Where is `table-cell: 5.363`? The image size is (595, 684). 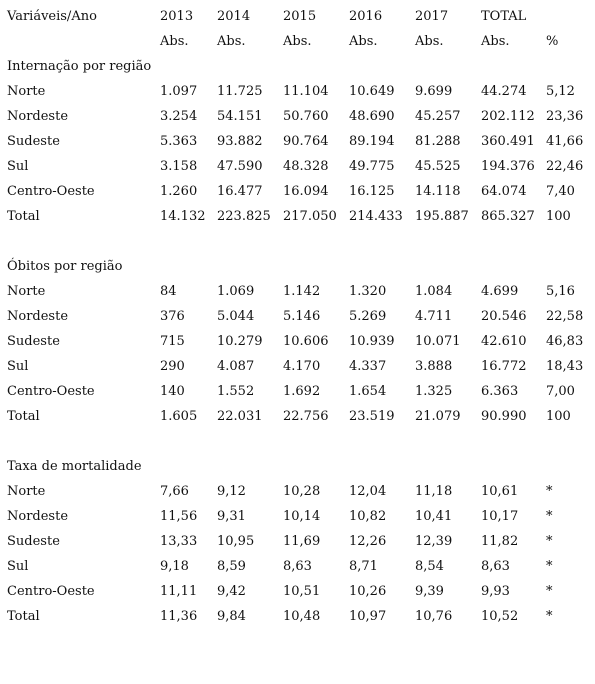
table-cell: 5.363 is located at coordinates (179, 141).